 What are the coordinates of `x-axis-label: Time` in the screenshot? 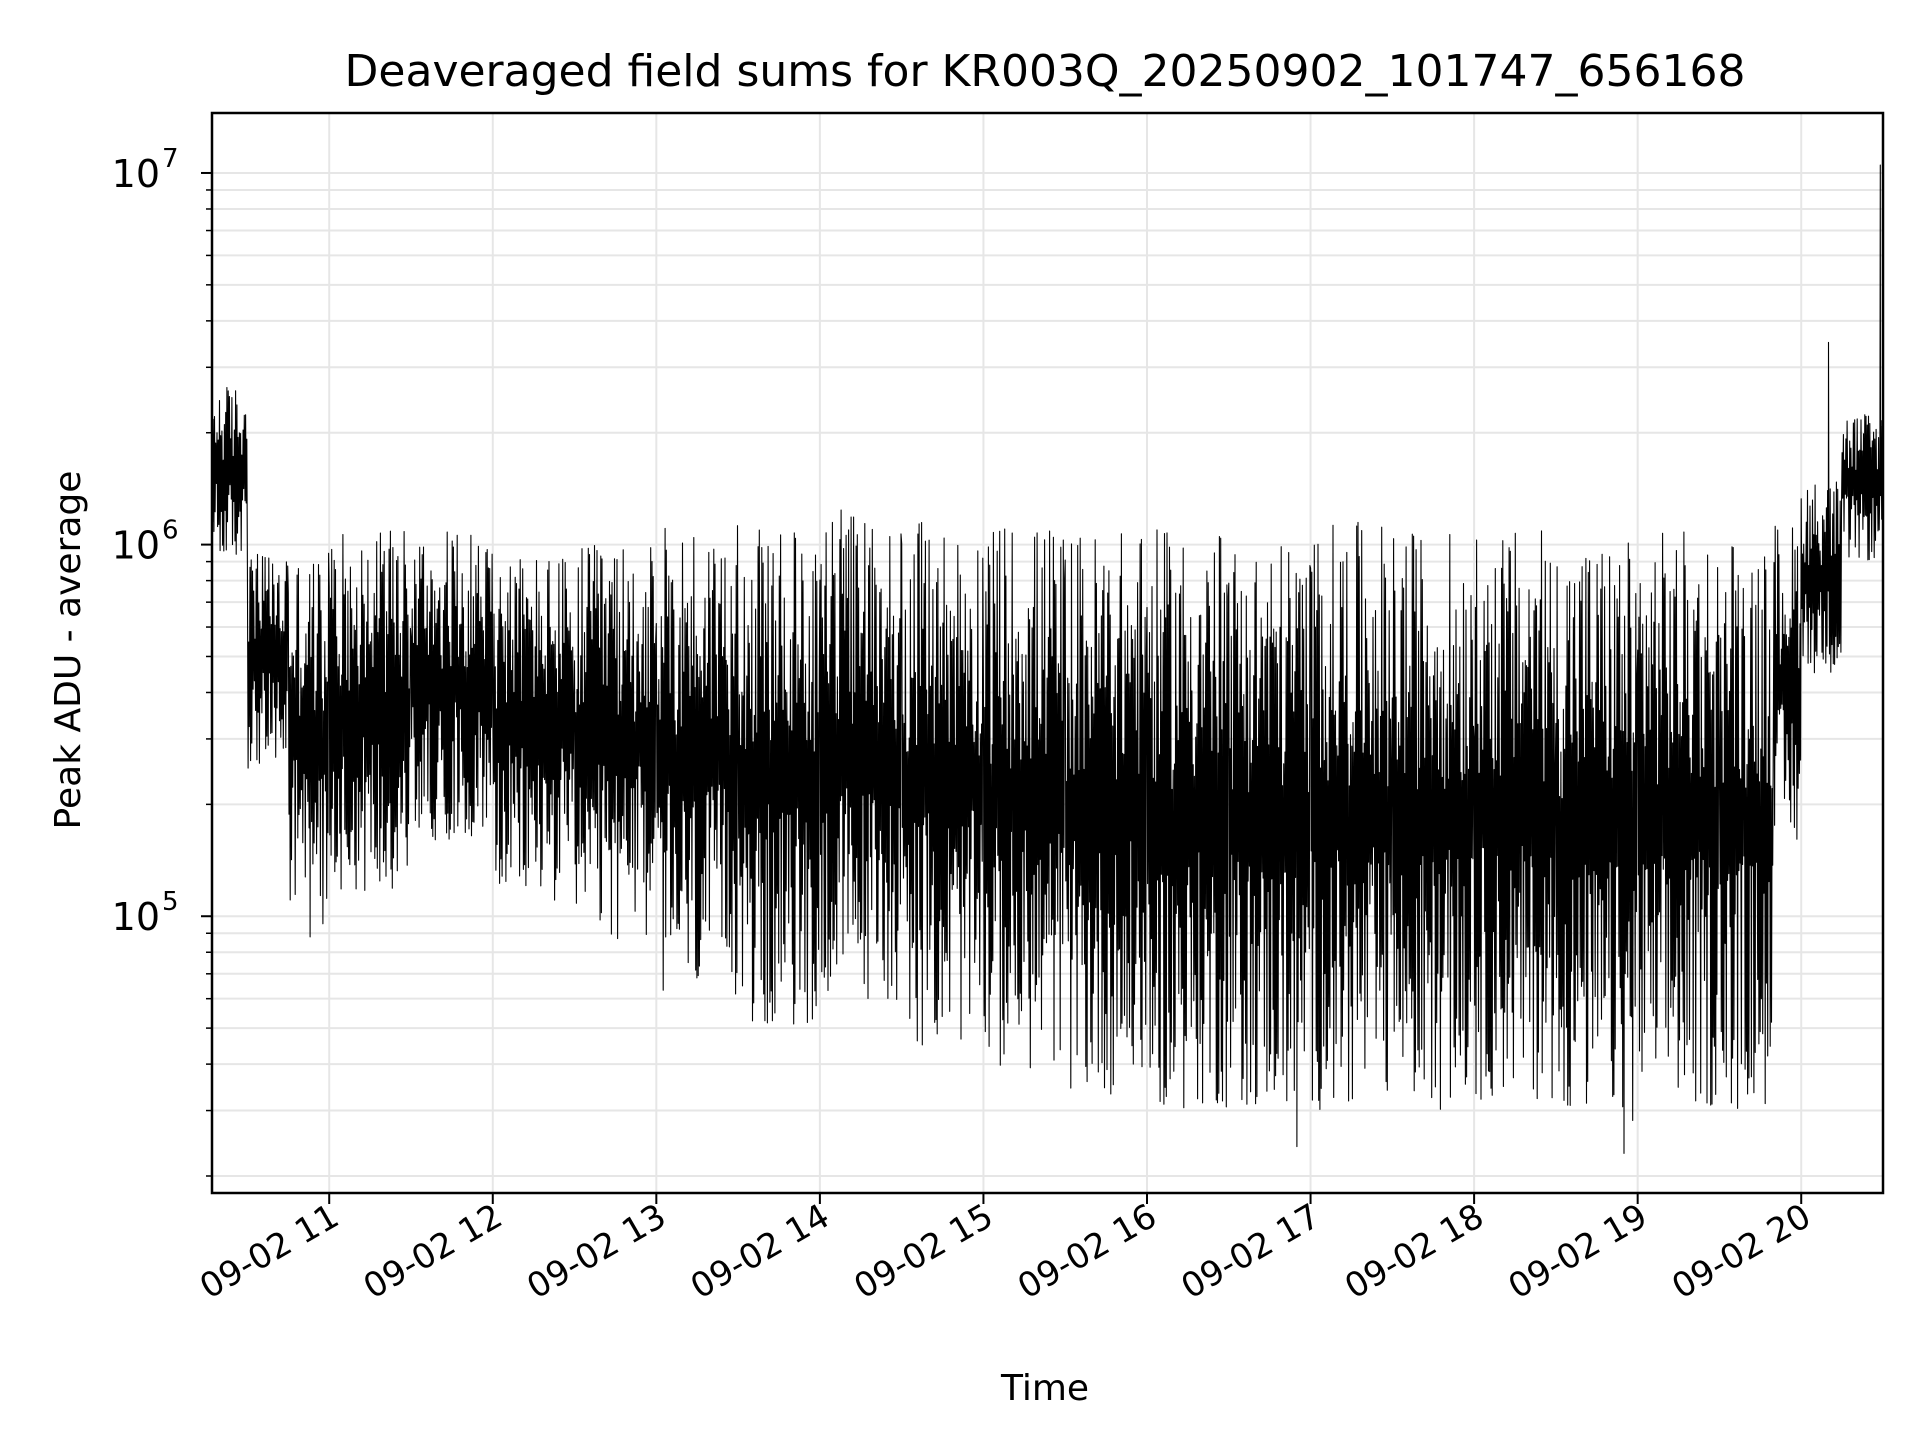 It's located at (1044, 1388).